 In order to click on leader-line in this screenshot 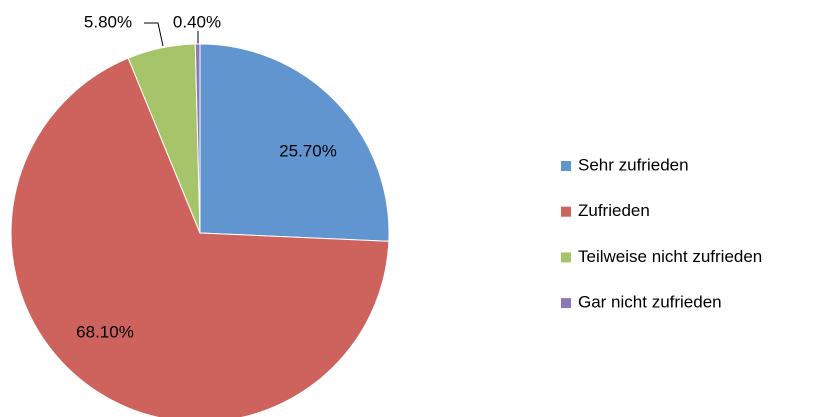, I will do `click(154, 34)`.